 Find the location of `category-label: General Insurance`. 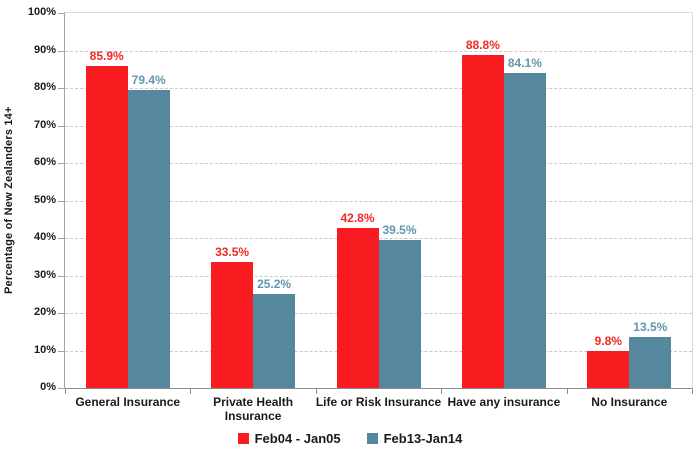

category-label: General Insurance is located at coordinates (128, 402).